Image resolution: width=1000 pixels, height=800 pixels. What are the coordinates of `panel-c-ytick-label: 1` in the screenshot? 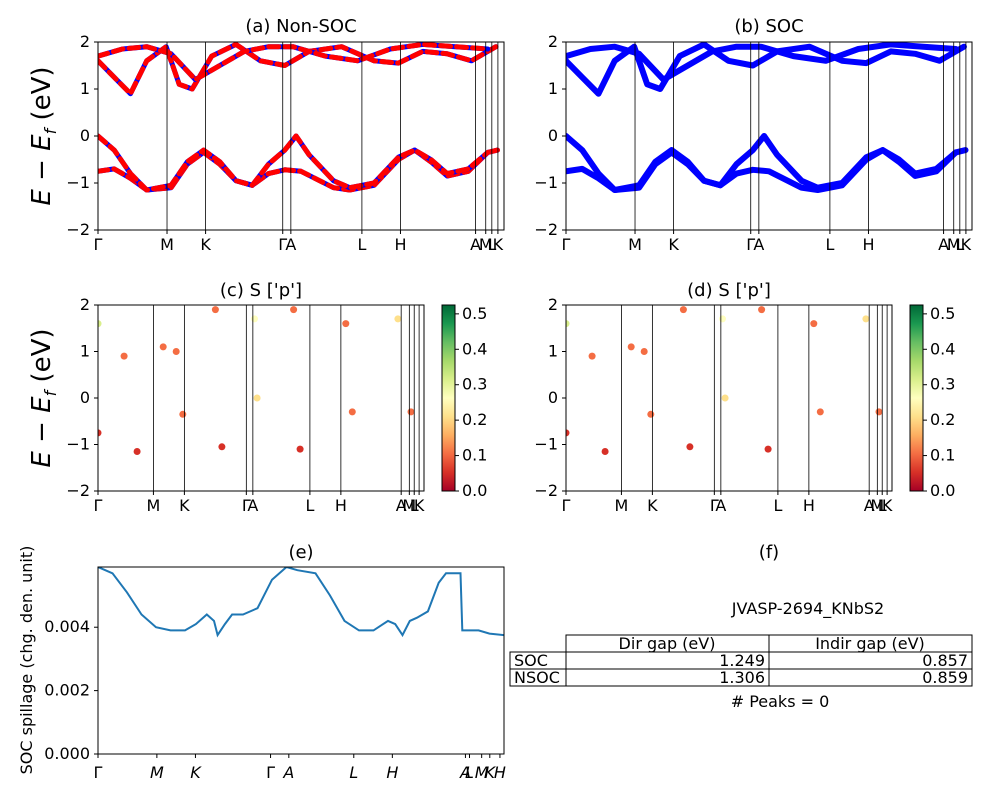 It's located at (85, 351).